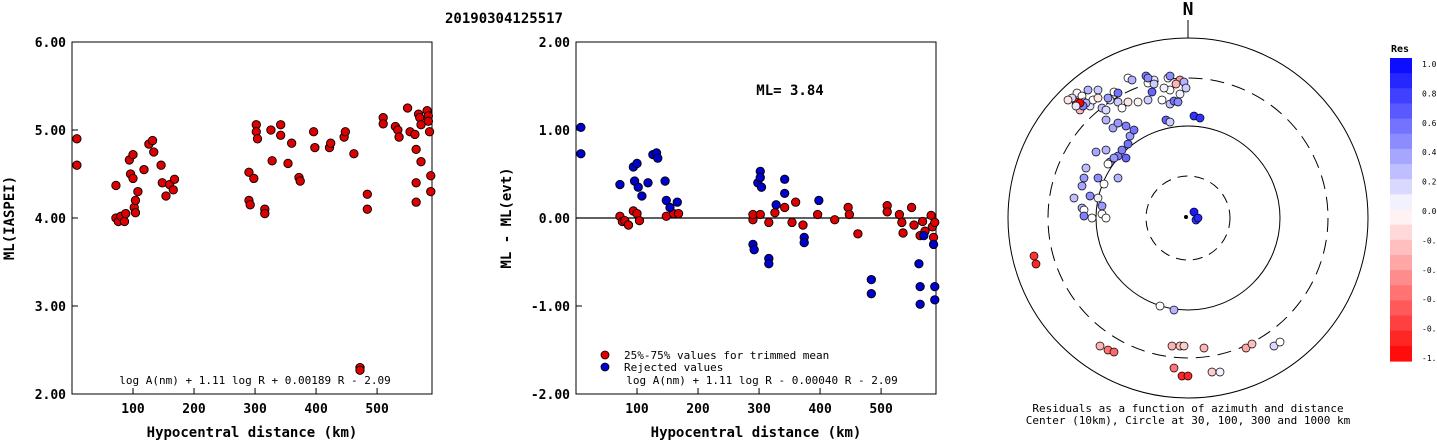 Image resolution: width=1437 pixels, height=441 pixels. What do you see at coordinates (1429, 123) in the screenshot?
I see `colorbar-label: 0.6` at bounding box center [1429, 123].